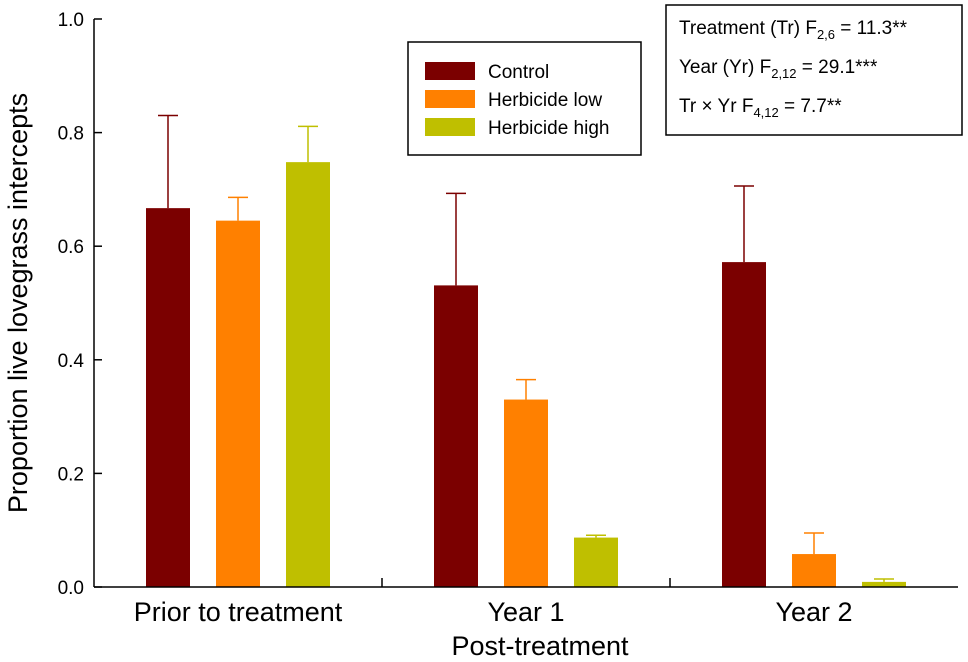 This screenshot has width=968, height=662. What do you see at coordinates (783, 73) in the screenshot?
I see `stat-subscript: 2,12` at bounding box center [783, 73].